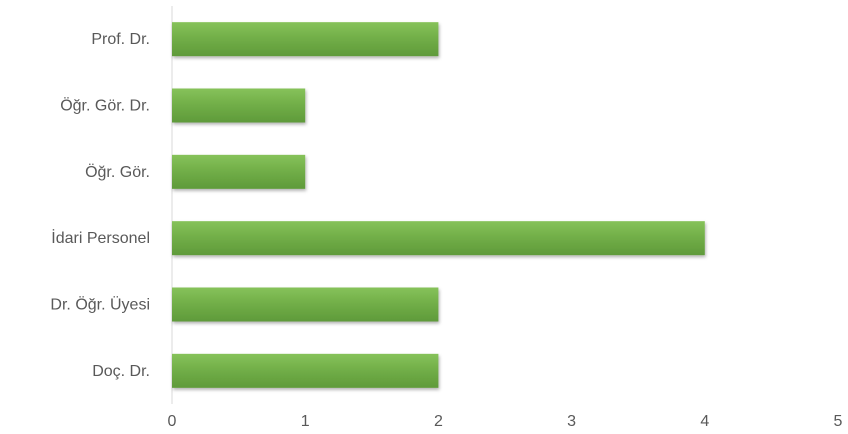  I want to click on x-tick-label-3: 3, so click(571, 421).